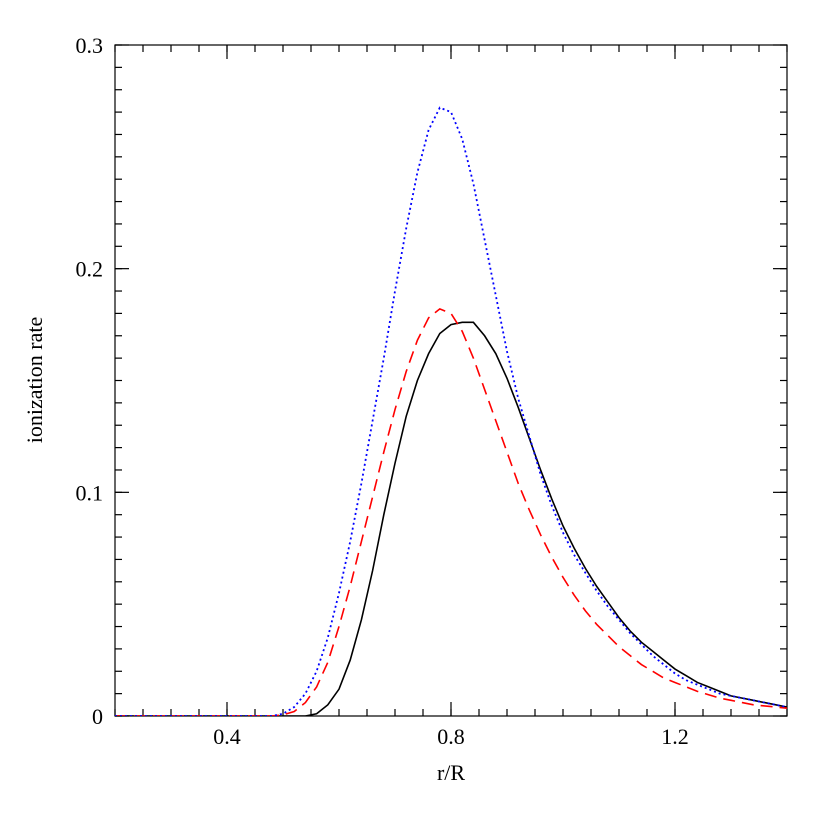  What do you see at coordinates (97, 716) in the screenshot?
I see `y-tick-label: 0` at bounding box center [97, 716].